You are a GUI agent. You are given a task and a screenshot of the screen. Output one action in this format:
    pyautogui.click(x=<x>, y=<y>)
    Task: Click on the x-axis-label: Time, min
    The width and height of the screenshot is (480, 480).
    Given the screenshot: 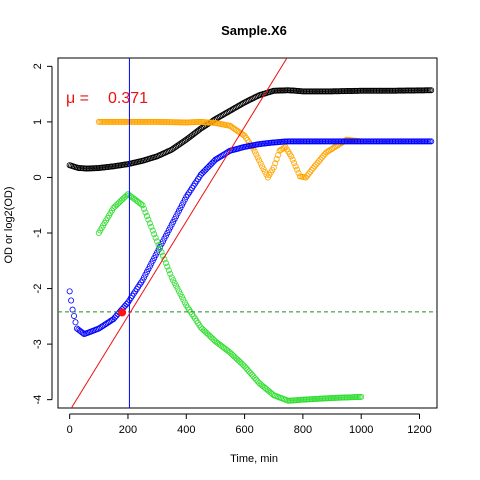 What is the action you would take?
    pyautogui.click(x=254, y=459)
    